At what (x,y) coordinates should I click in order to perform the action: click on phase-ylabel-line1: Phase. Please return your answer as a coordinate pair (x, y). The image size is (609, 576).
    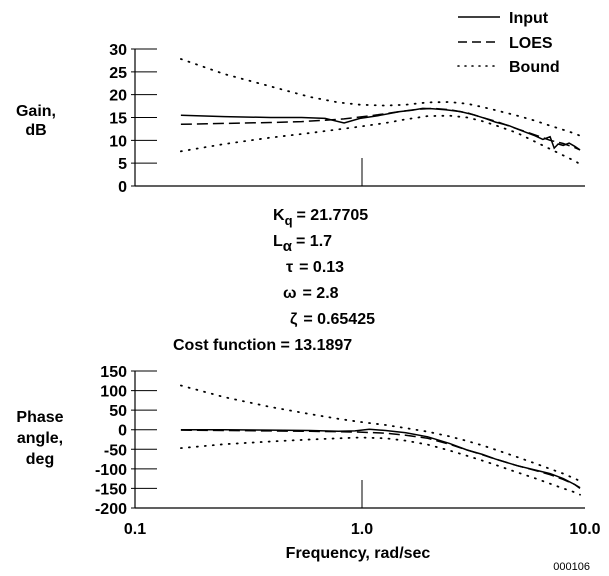
    Looking at the image, I should click on (39, 417).